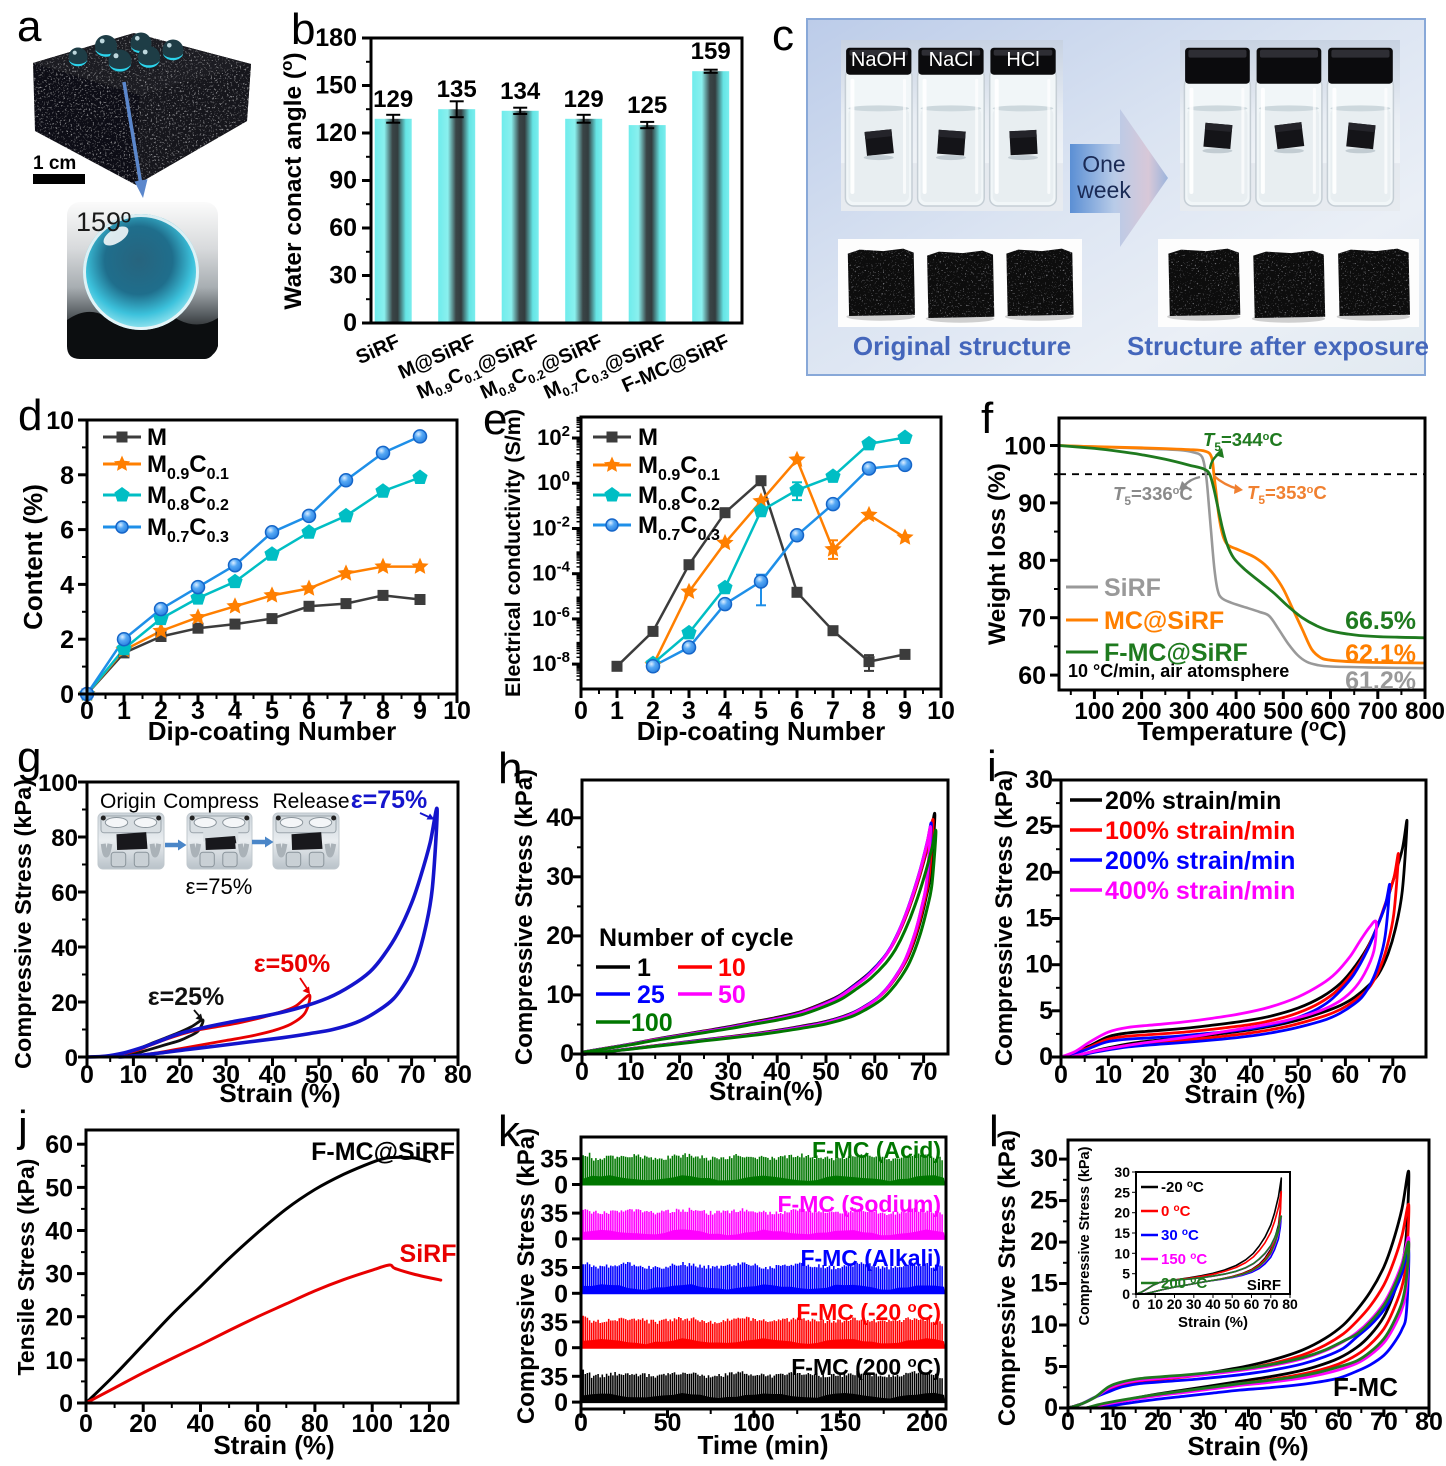 The width and height of the screenshot is (1446, 1466). I want to click on svg-text: Dip-coating Number, so click(761, 731).